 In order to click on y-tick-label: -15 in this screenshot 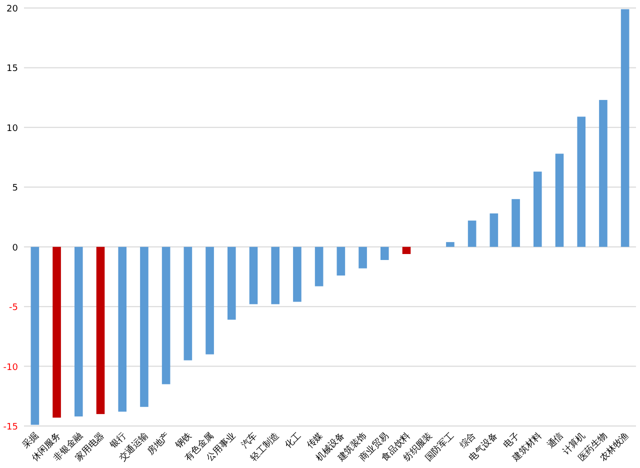, I will do `click(10, 427)`.